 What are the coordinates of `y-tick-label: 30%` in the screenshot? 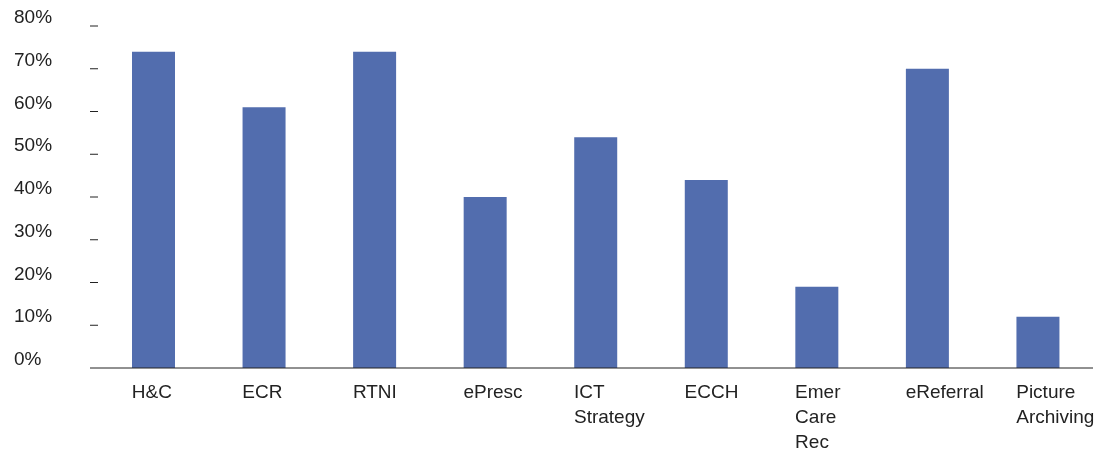 It's located at (33, 230).